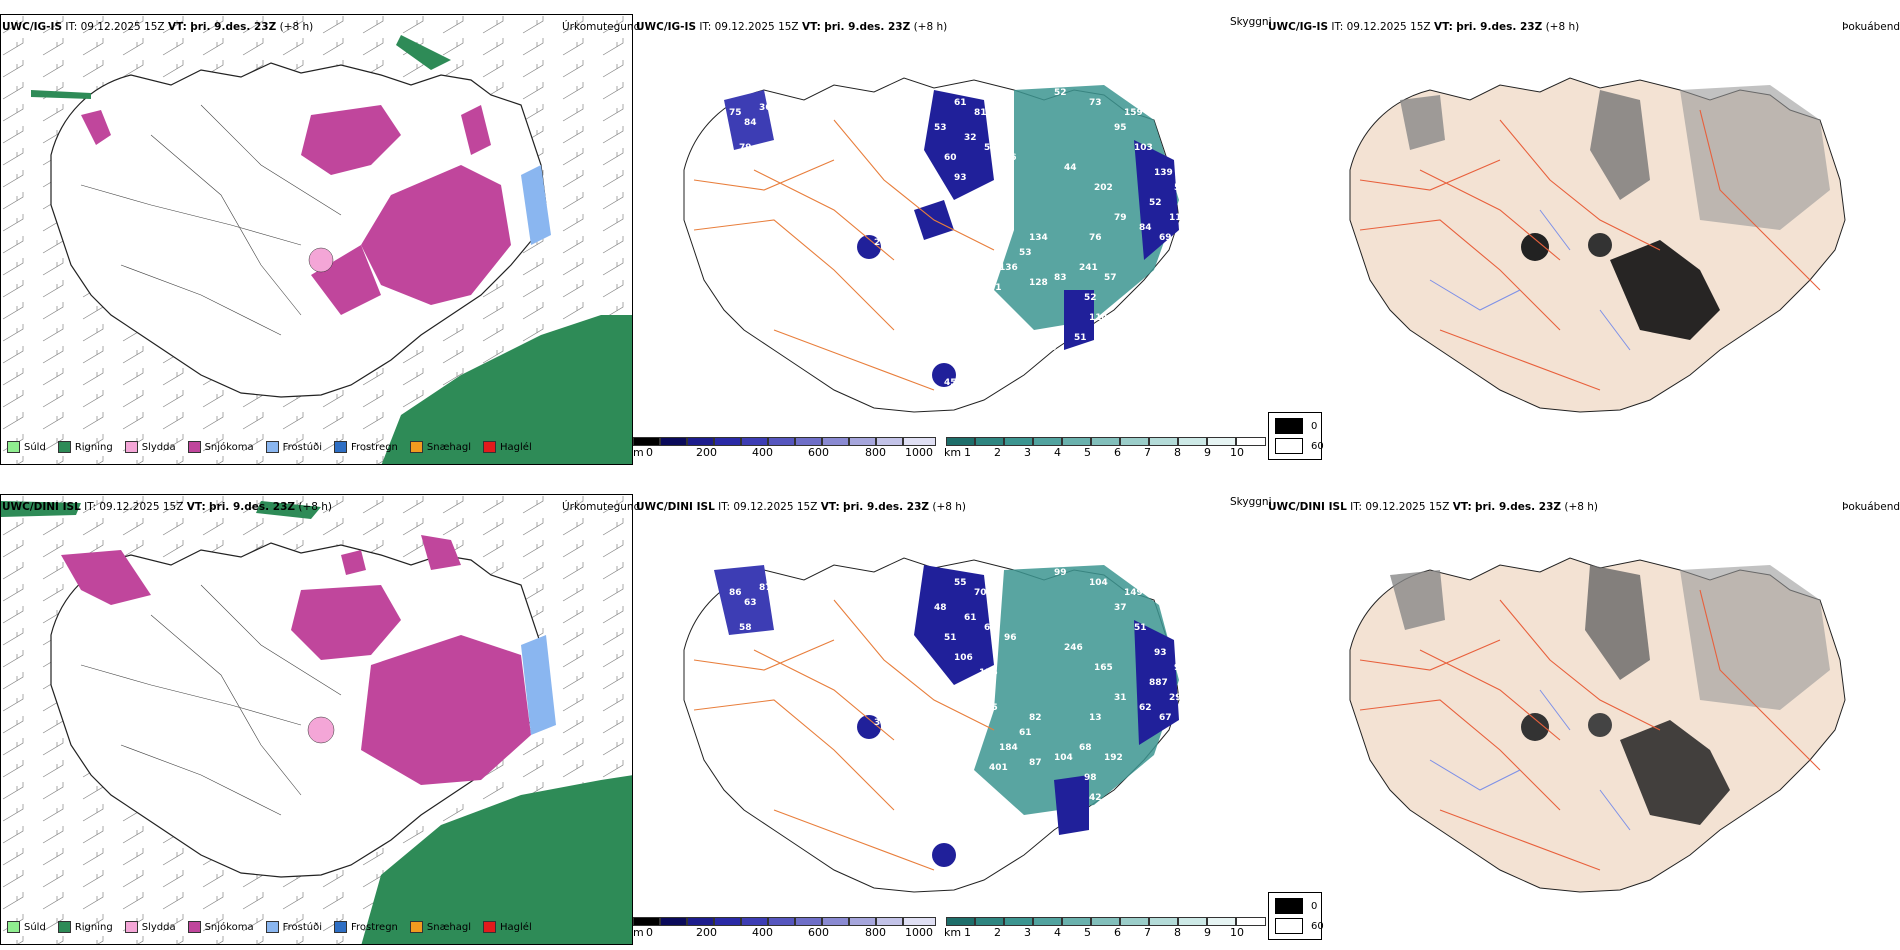  What do you see at coordinates (1008, 268) in the screenshot?
I see `visibility-value: 136` at bounding box center [1008, 268].